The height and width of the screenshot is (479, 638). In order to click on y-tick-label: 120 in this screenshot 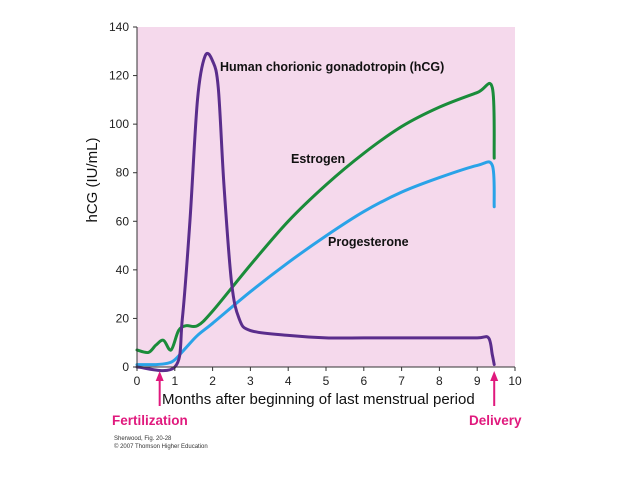, I will do `click(119, 76)`.